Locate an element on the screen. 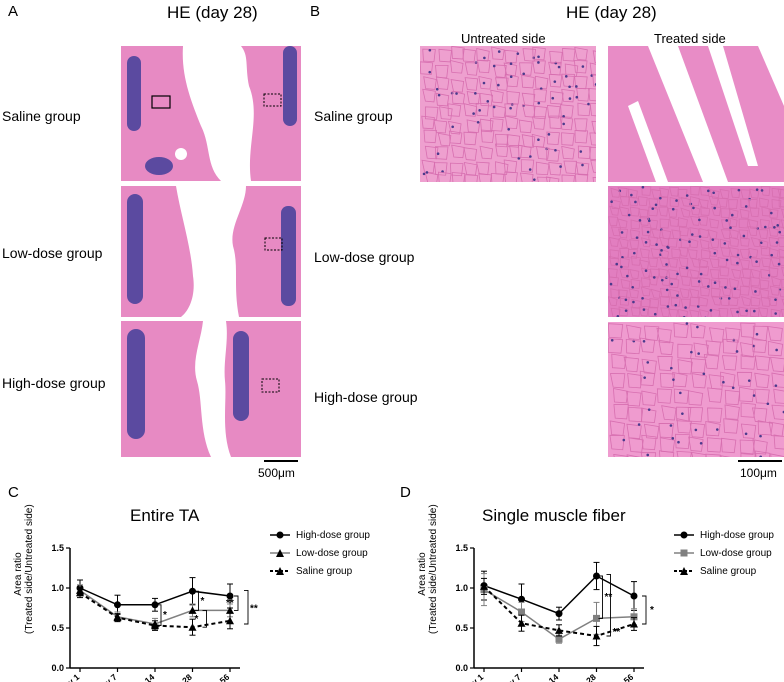 Image resolution: width=784 pixels, height=682 pixels. row-label-saline-b: Saline group is located at coordinates (353, 116).